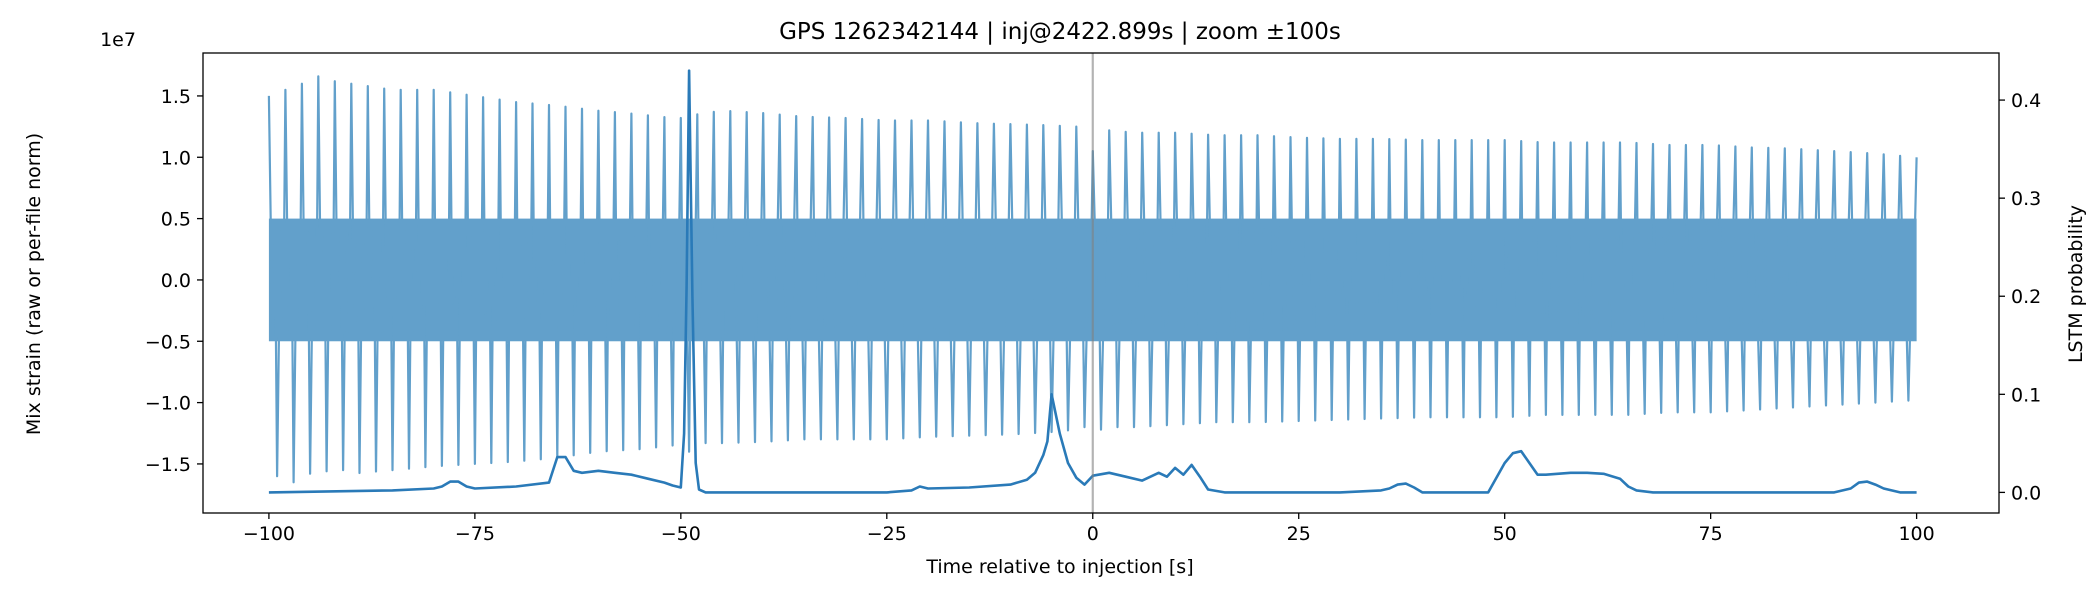 Image resolution: width=2100 pixels, height=600 pixels. I want to click on y-tick-label: 1.0, so click(176, 158).